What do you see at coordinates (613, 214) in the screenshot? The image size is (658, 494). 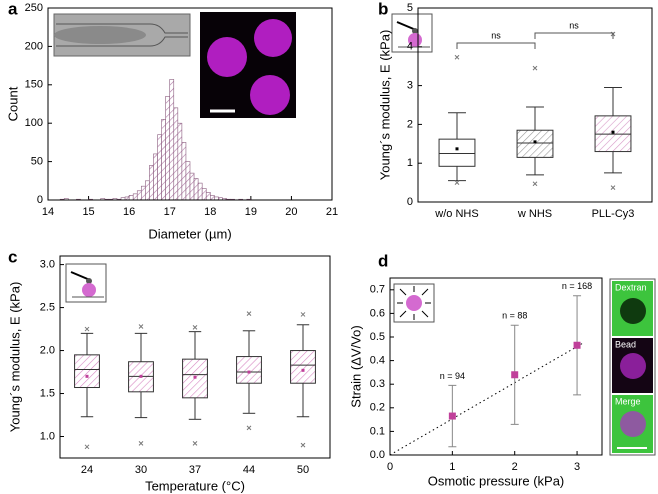 I see `x-tick-label: PLL-Cy3` at bounding box center [613, 214].